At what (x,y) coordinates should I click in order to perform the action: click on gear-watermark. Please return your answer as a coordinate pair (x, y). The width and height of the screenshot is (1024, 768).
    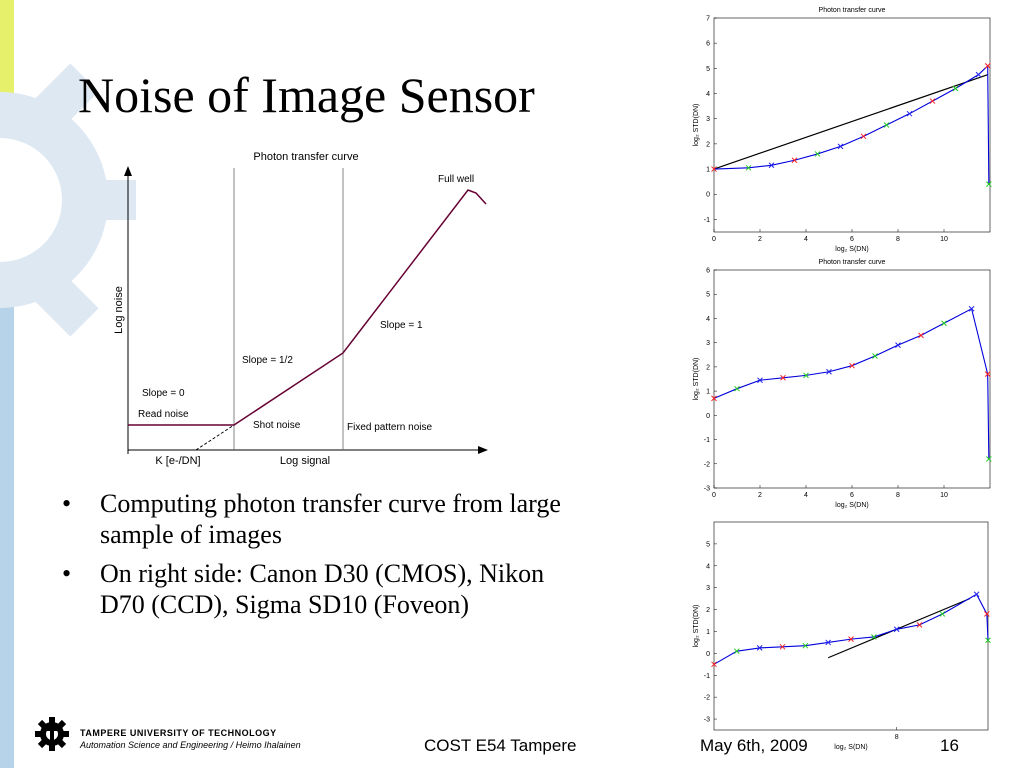
    Looking at the image, I should click on (68, 200).